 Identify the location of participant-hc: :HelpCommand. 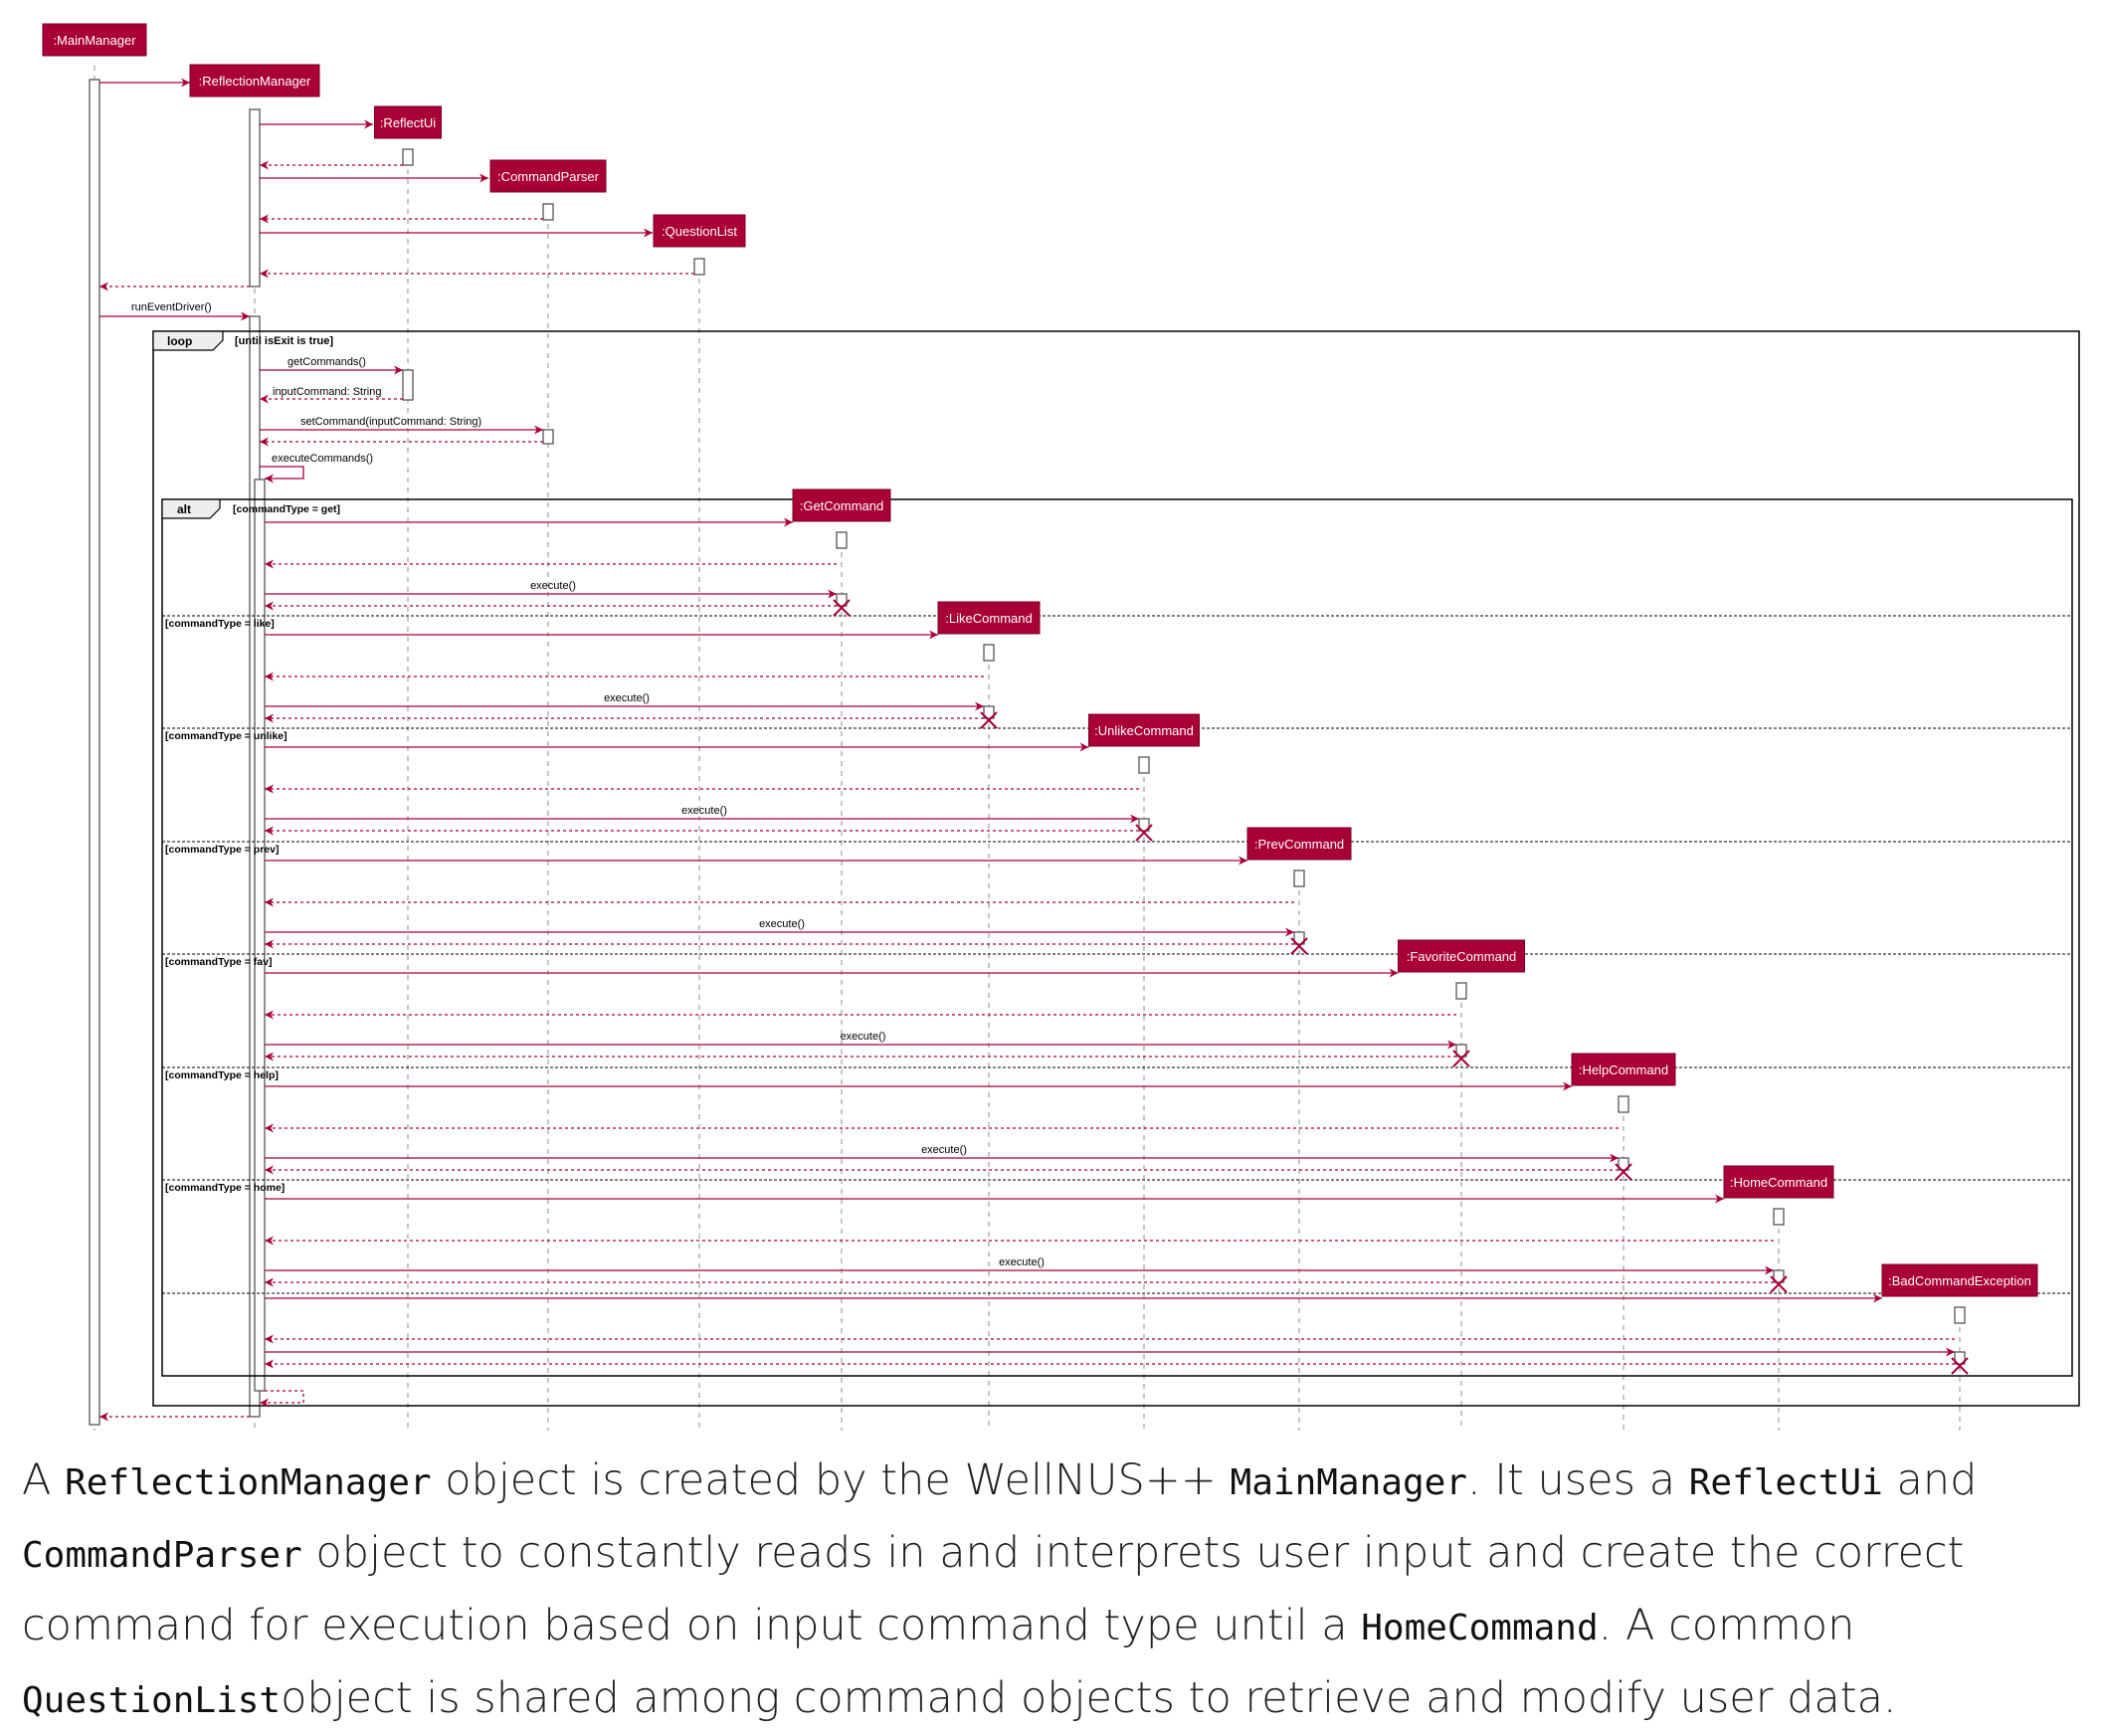
(1623, 1069).